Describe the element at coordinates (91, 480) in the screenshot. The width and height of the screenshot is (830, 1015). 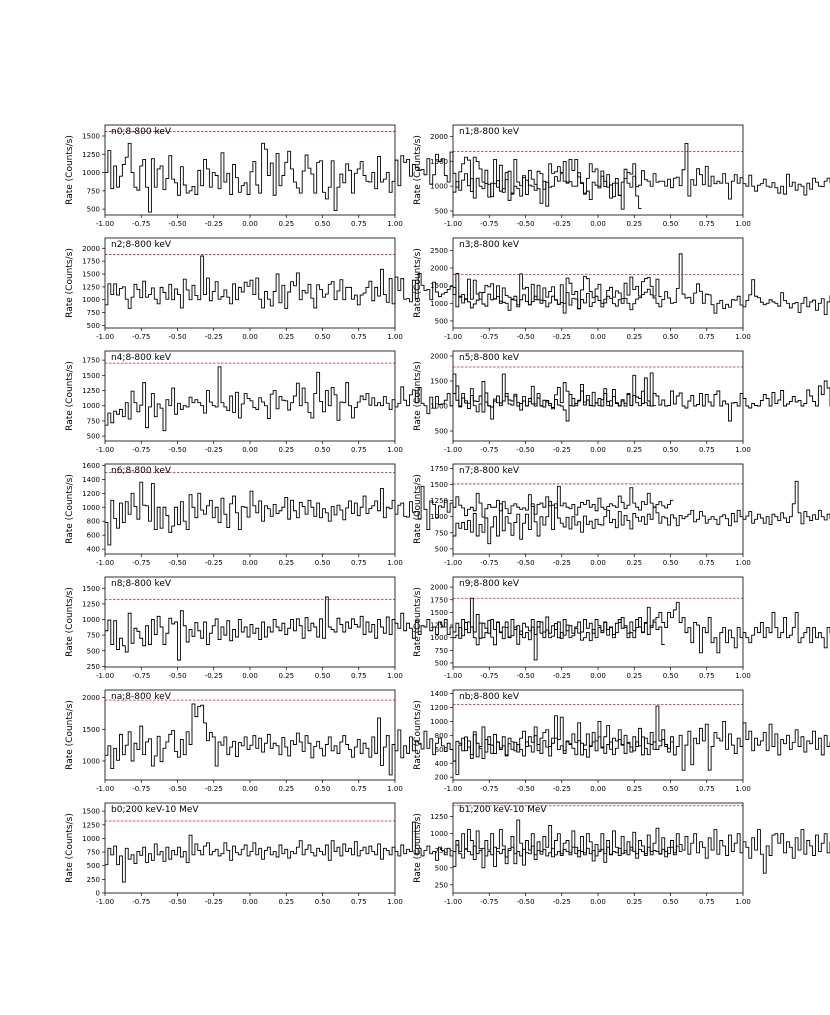
I see `y-tick-label: 1400` at that location.